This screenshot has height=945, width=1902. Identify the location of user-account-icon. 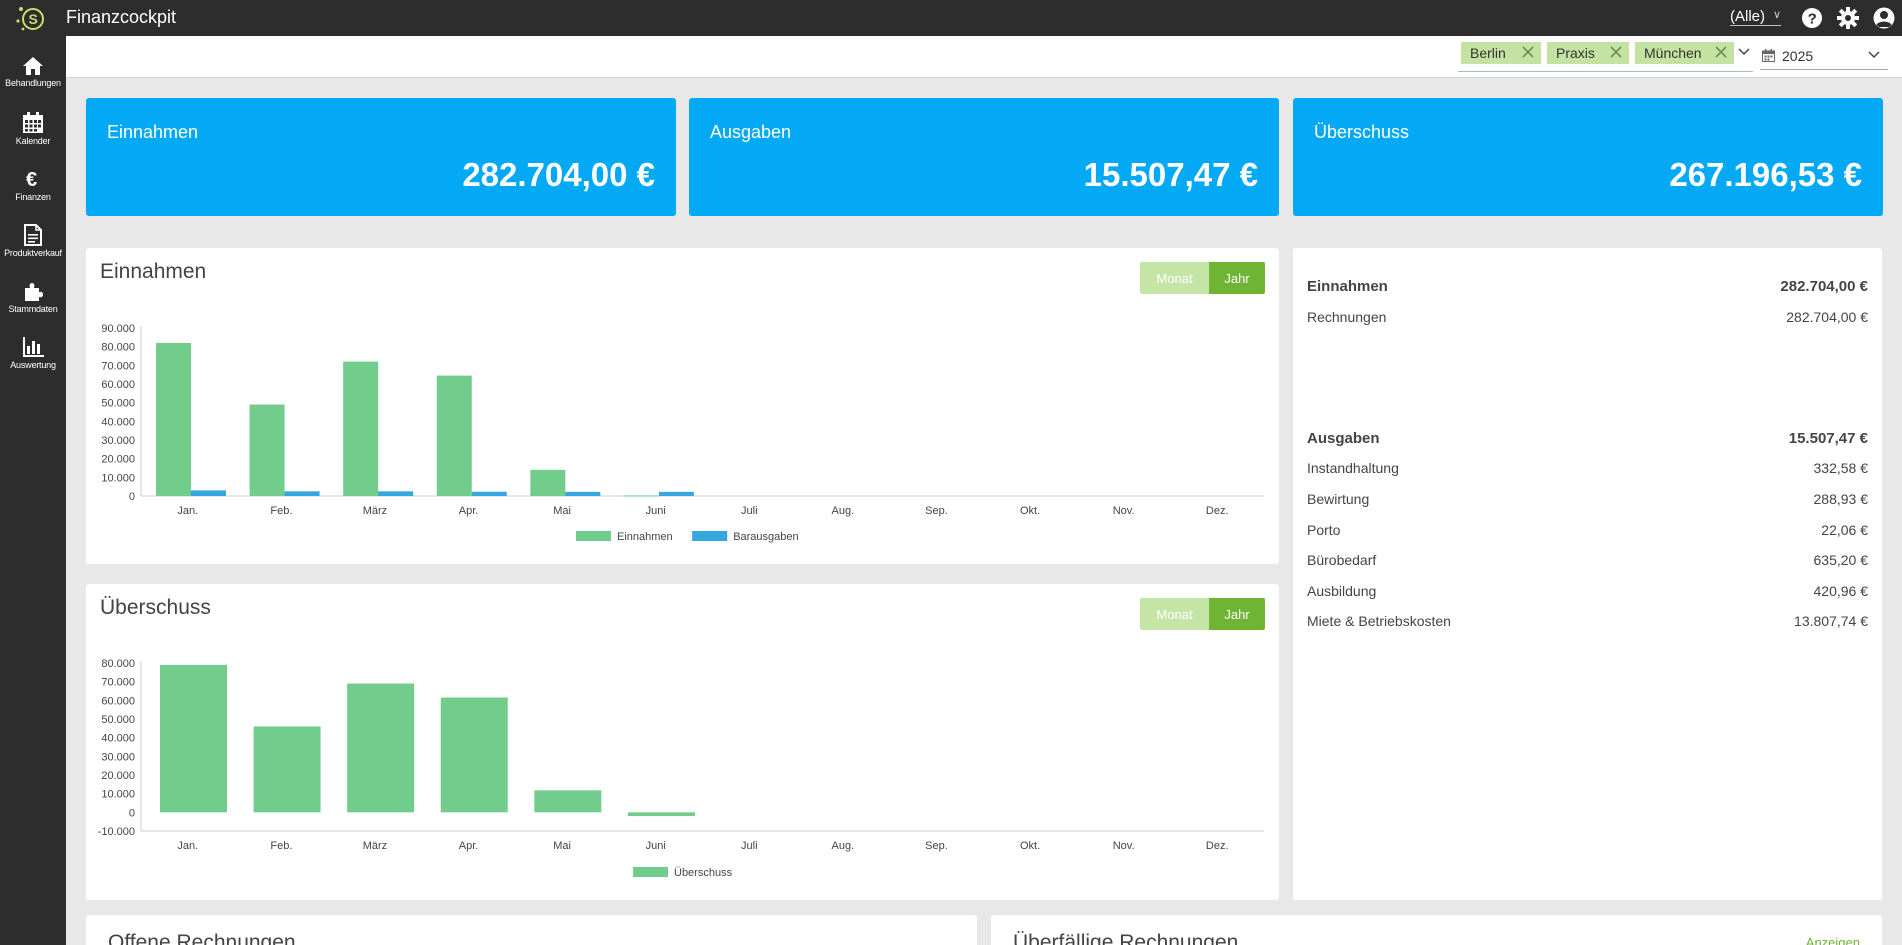
(1884, 18).